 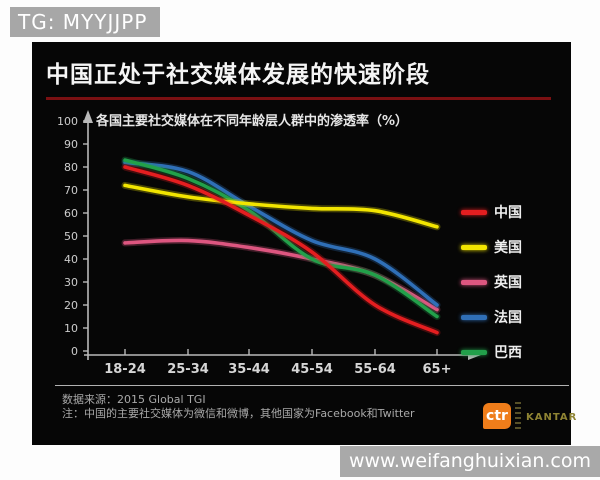 I want to click on legend-label: 中国, so click(x=508, y=213).